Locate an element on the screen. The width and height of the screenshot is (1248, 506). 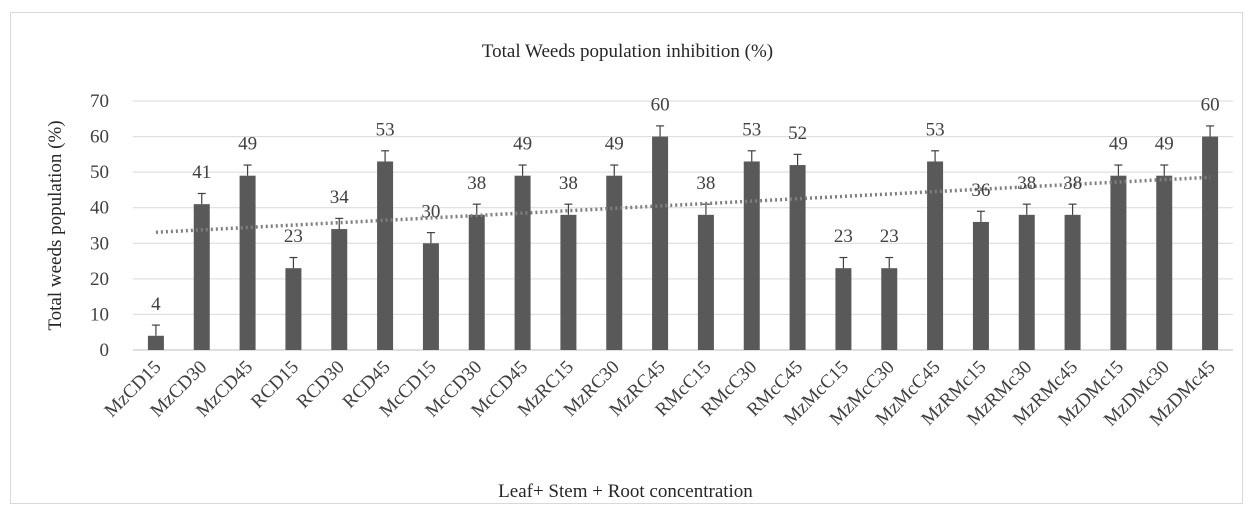
trendline is located at coordinates (683, 204).